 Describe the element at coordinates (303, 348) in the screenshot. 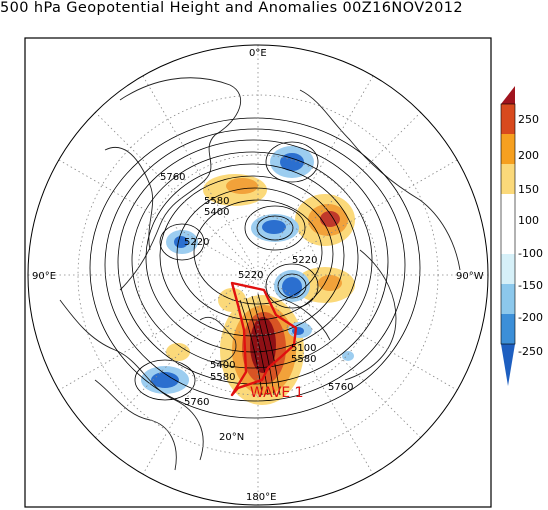

I see `contour-label: 5100` at that location.